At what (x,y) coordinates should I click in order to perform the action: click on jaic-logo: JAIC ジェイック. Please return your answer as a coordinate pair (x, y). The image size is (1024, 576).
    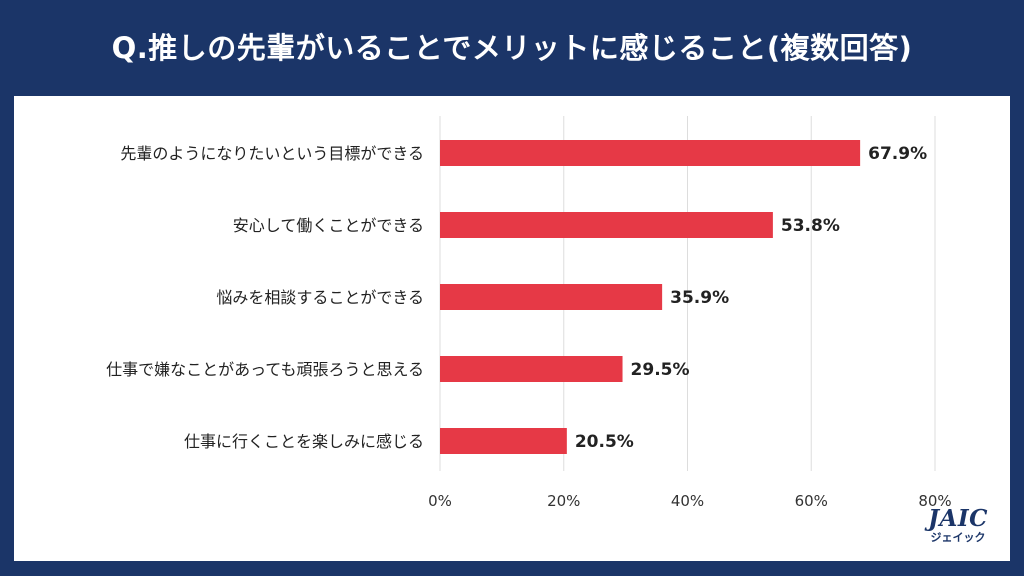
    Looking at the image, I should click on (958, 529).